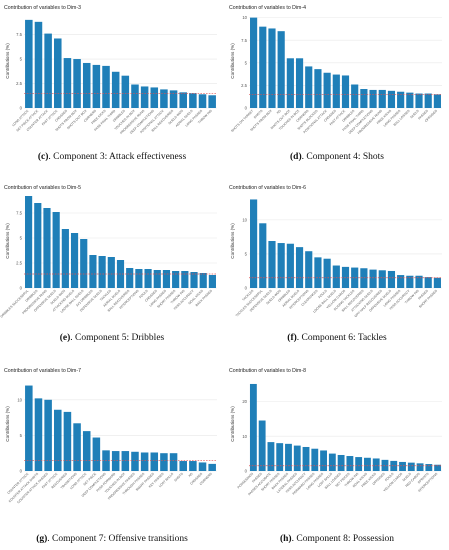 The height and width of the screenshot is (550, 449). What do you see at coordinates (279, 112) in the screenshot?
I see `x-tick-label: XG` at bounding box center [279, 112].